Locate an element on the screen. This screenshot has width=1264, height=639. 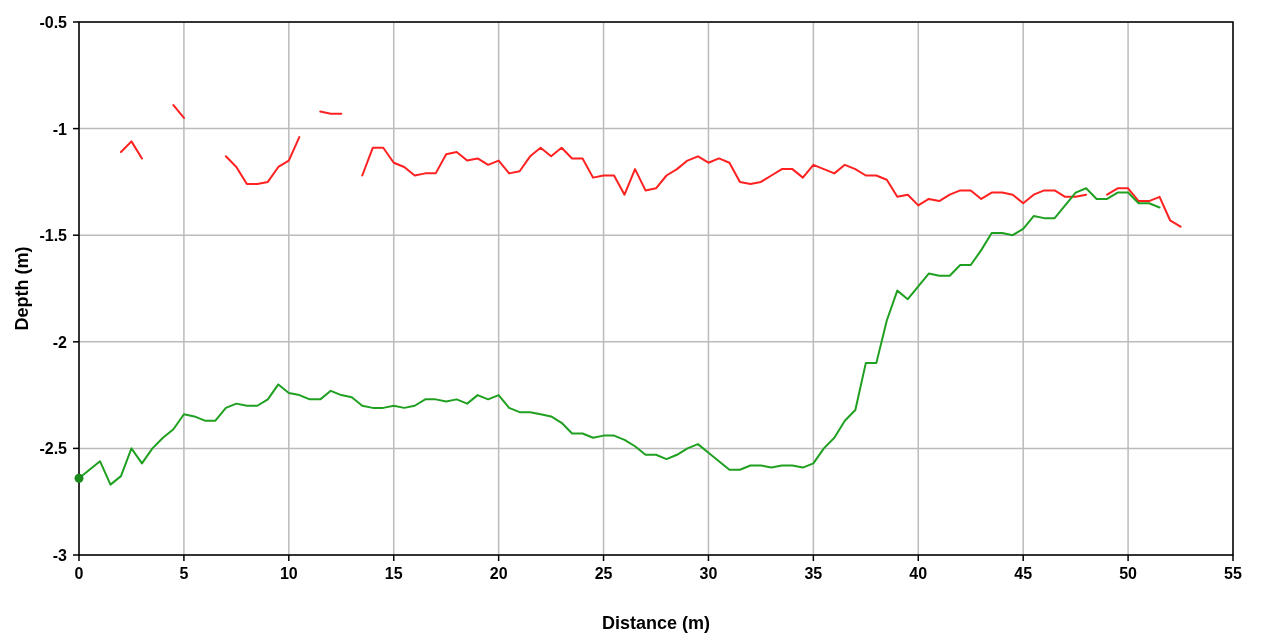
x-tick-label: 50 is located at coordinates (1128, 573).